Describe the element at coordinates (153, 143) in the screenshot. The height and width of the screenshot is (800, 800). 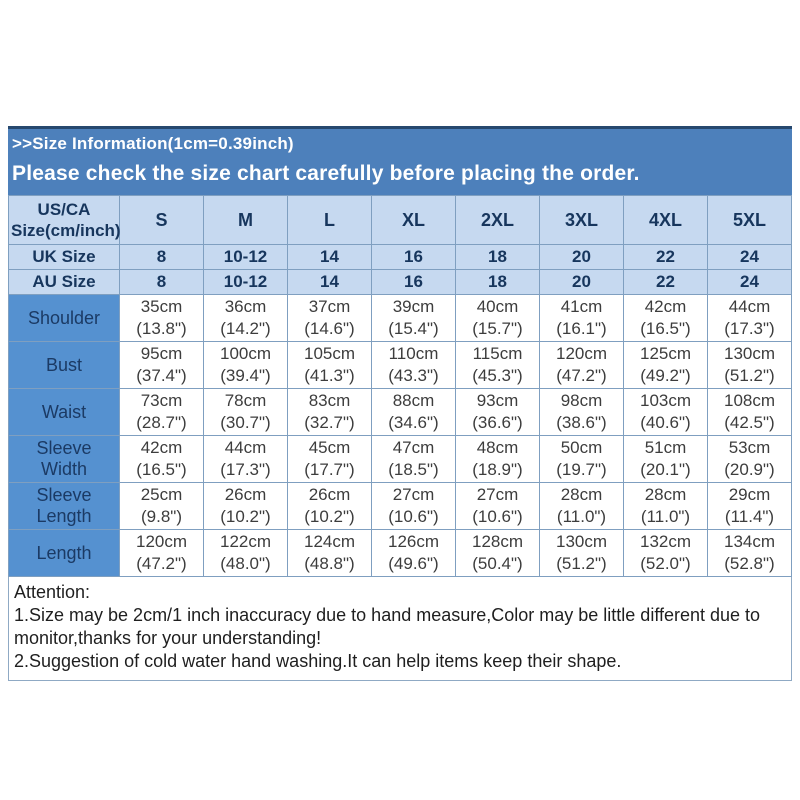
I see `banner-title: >>Size Information(1cm=0.39inch)` at that location.